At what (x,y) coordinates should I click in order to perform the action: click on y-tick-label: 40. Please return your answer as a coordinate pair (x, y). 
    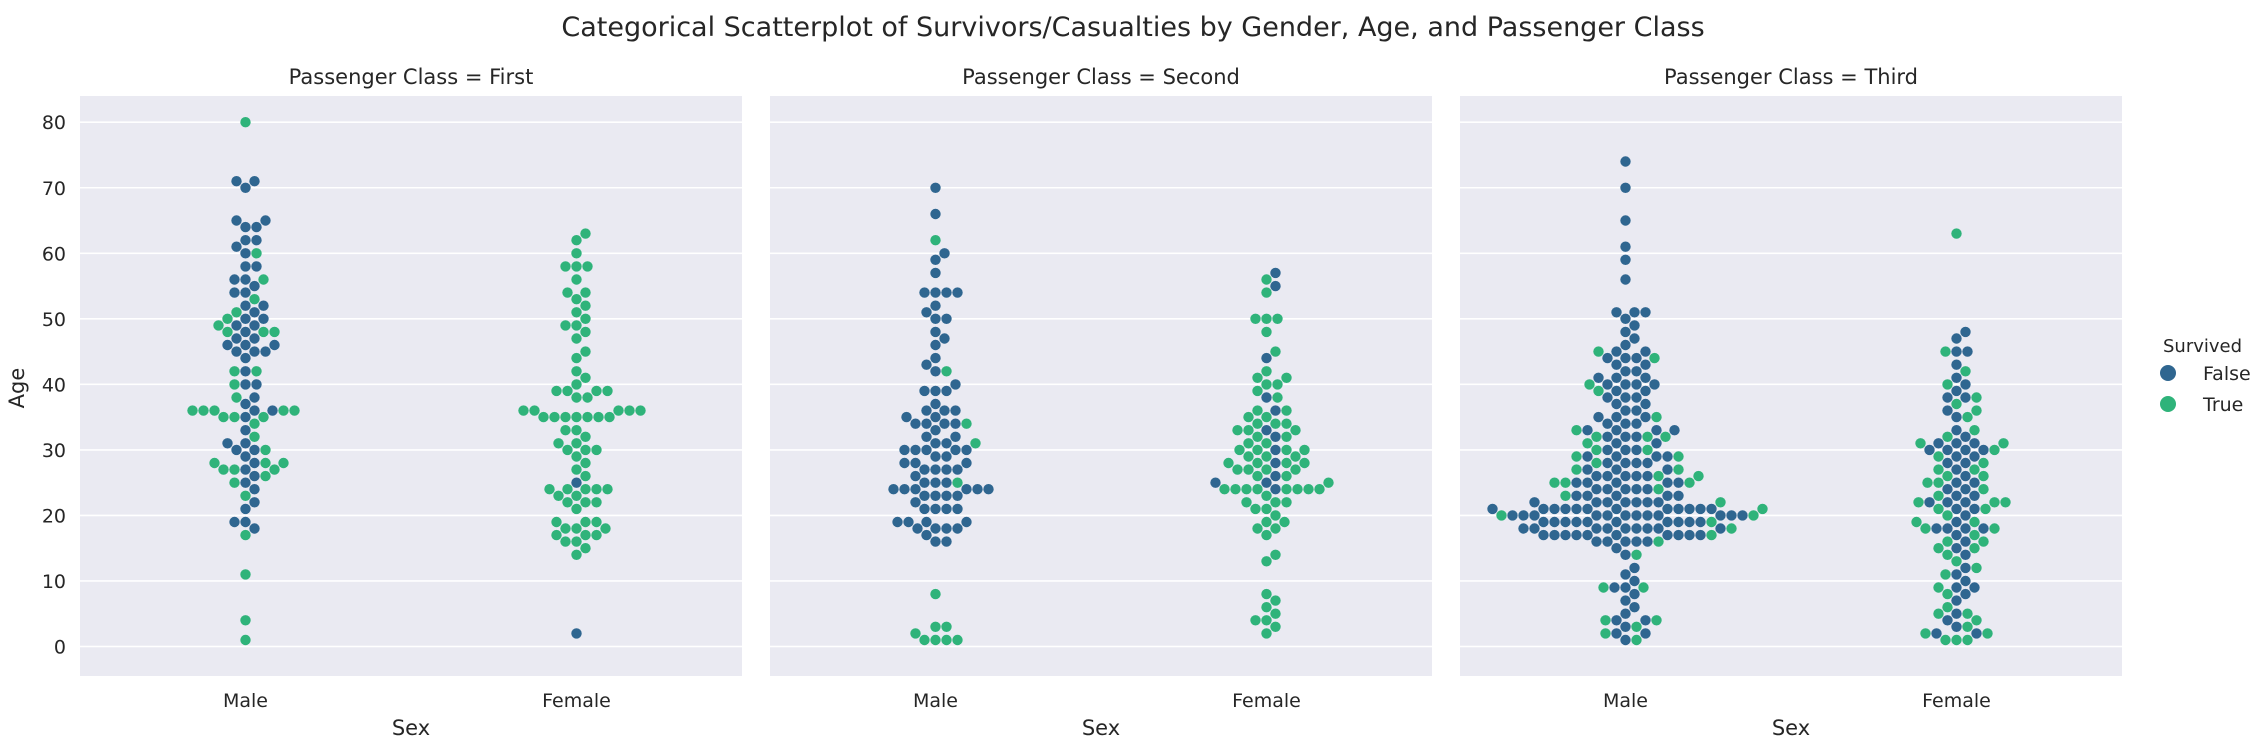
    Looking at the image, I should click on (54, 385).